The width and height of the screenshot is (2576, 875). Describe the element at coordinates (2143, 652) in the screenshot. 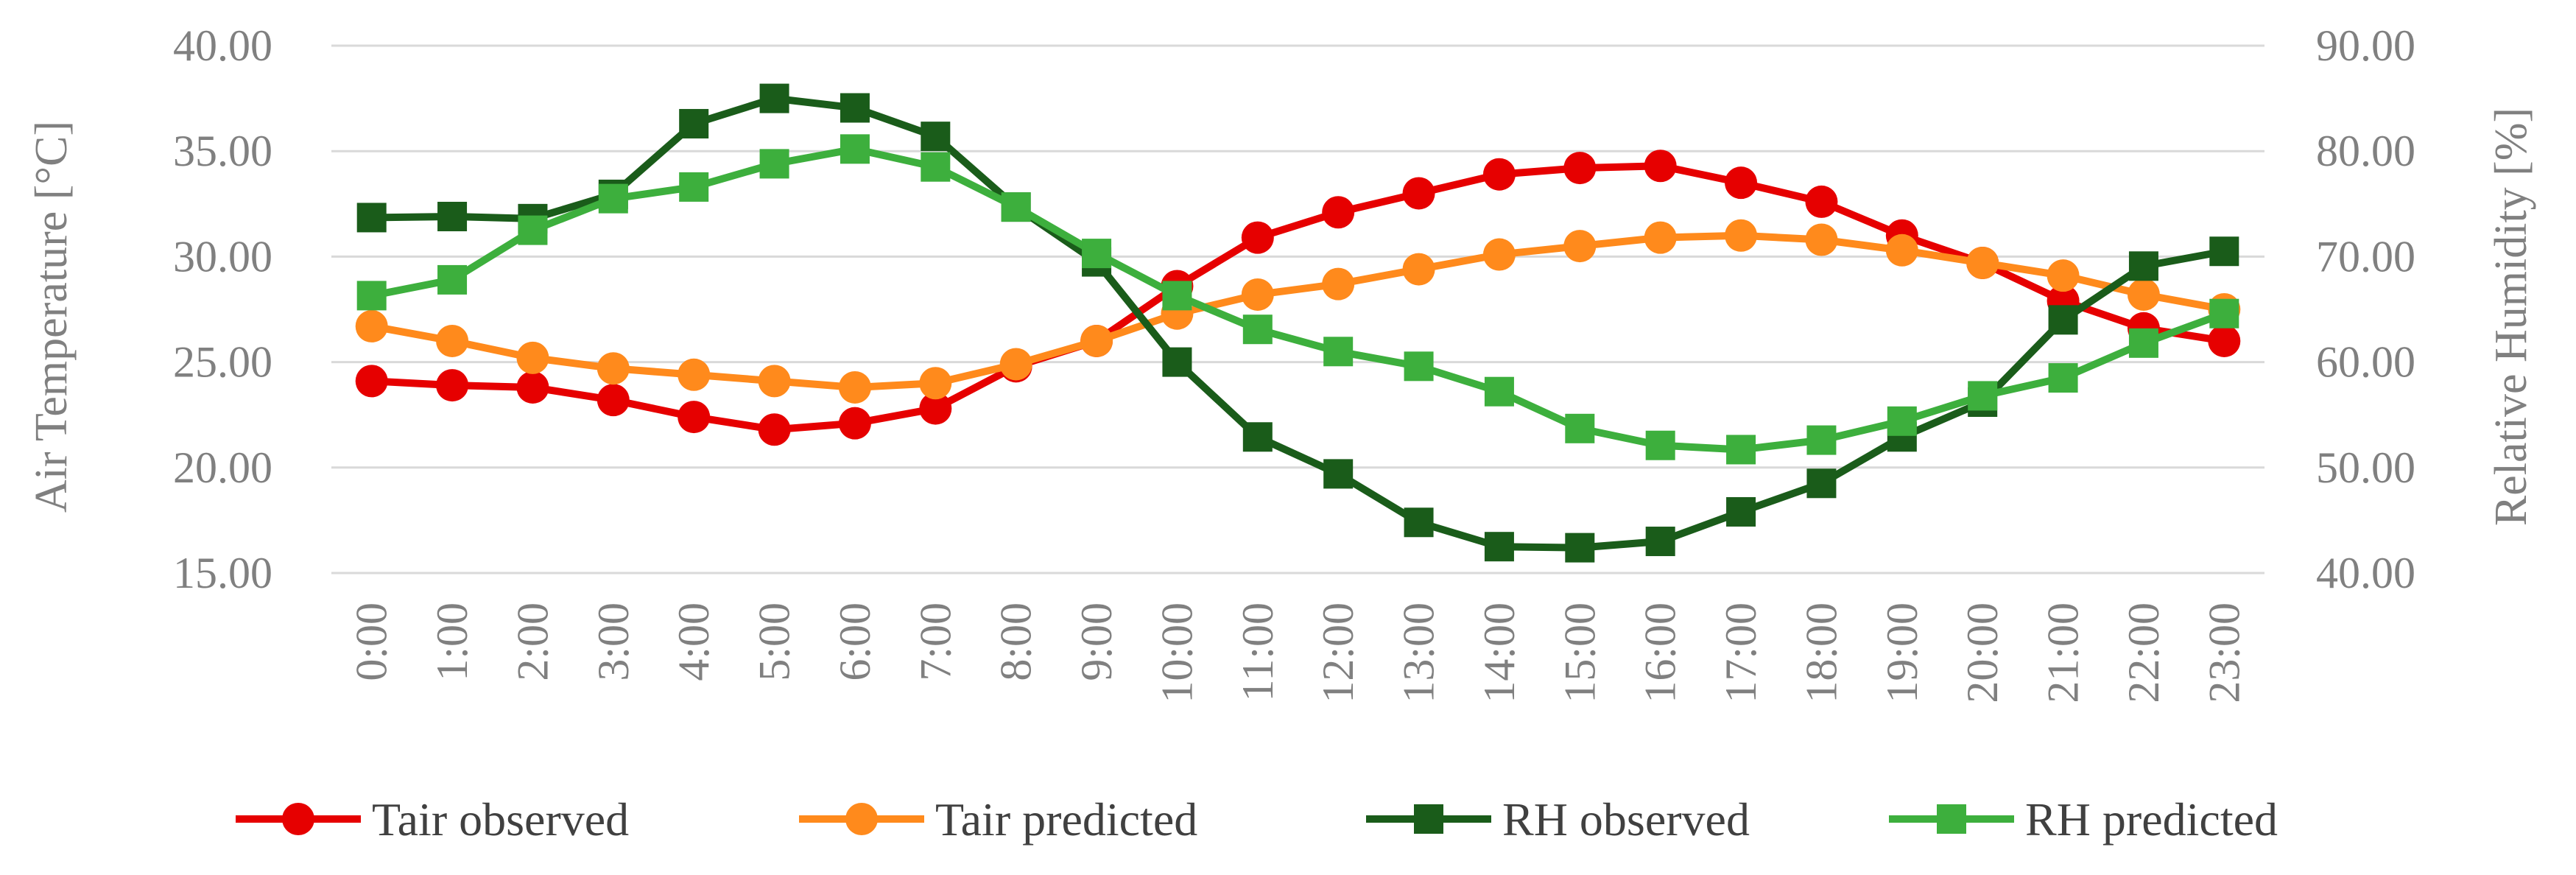

I see `x-tick-label: 22:00` at that location.